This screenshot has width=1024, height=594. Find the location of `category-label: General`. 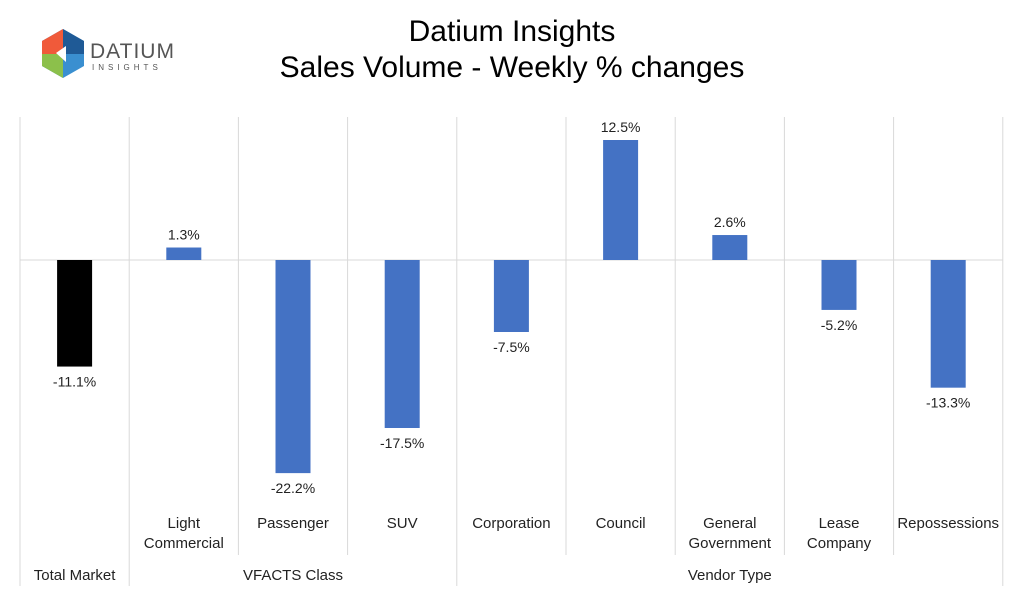

category-label: General is located at coordinates (729, 523).